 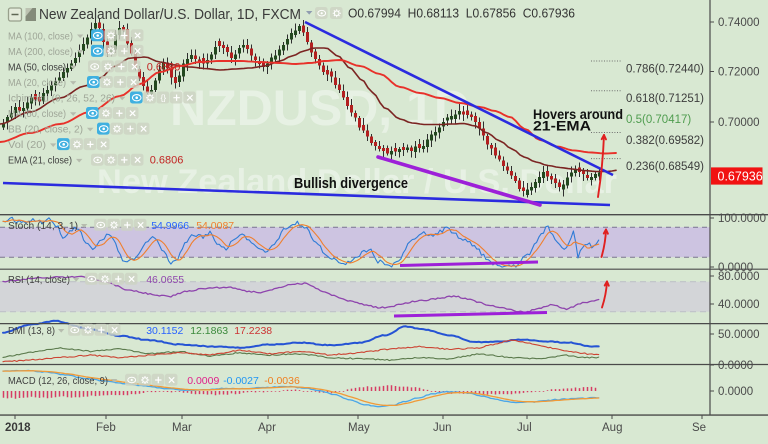 I want to click on svg-text: Bullish divergence, so click(x=351, y=184).